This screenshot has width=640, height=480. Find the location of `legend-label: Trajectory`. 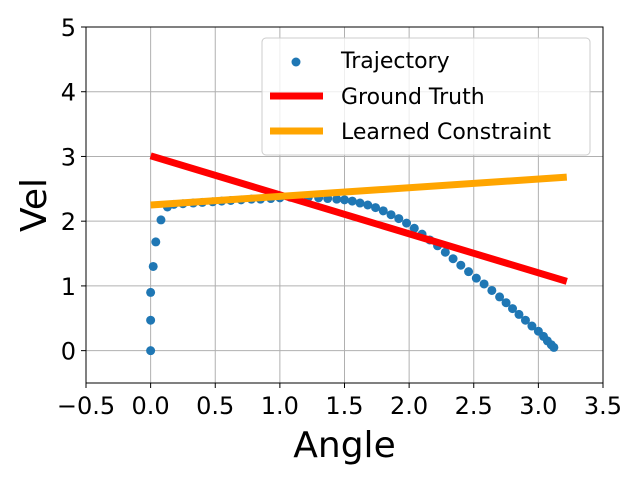

legend-label: Trajectory is located at coordinates (395, 61).